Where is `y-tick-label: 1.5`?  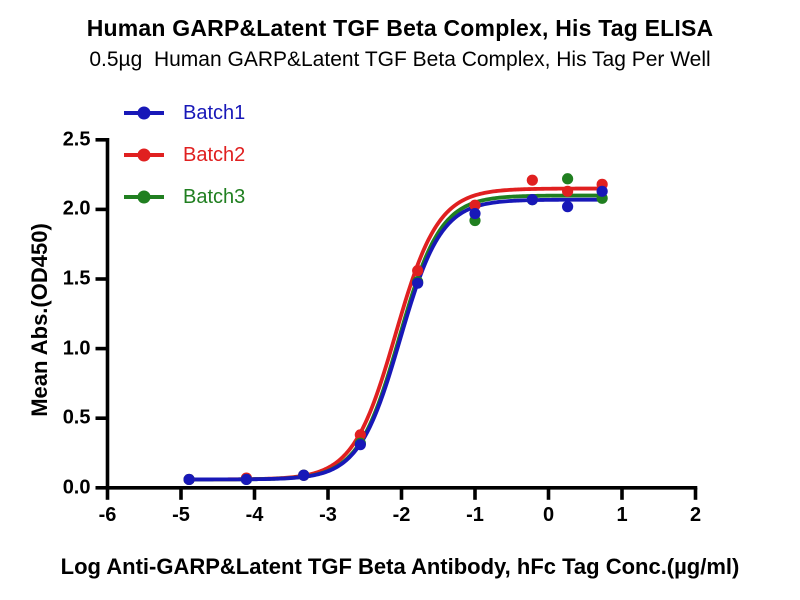 y-tick-label: 1.5 is located at coordinates (76, 278).